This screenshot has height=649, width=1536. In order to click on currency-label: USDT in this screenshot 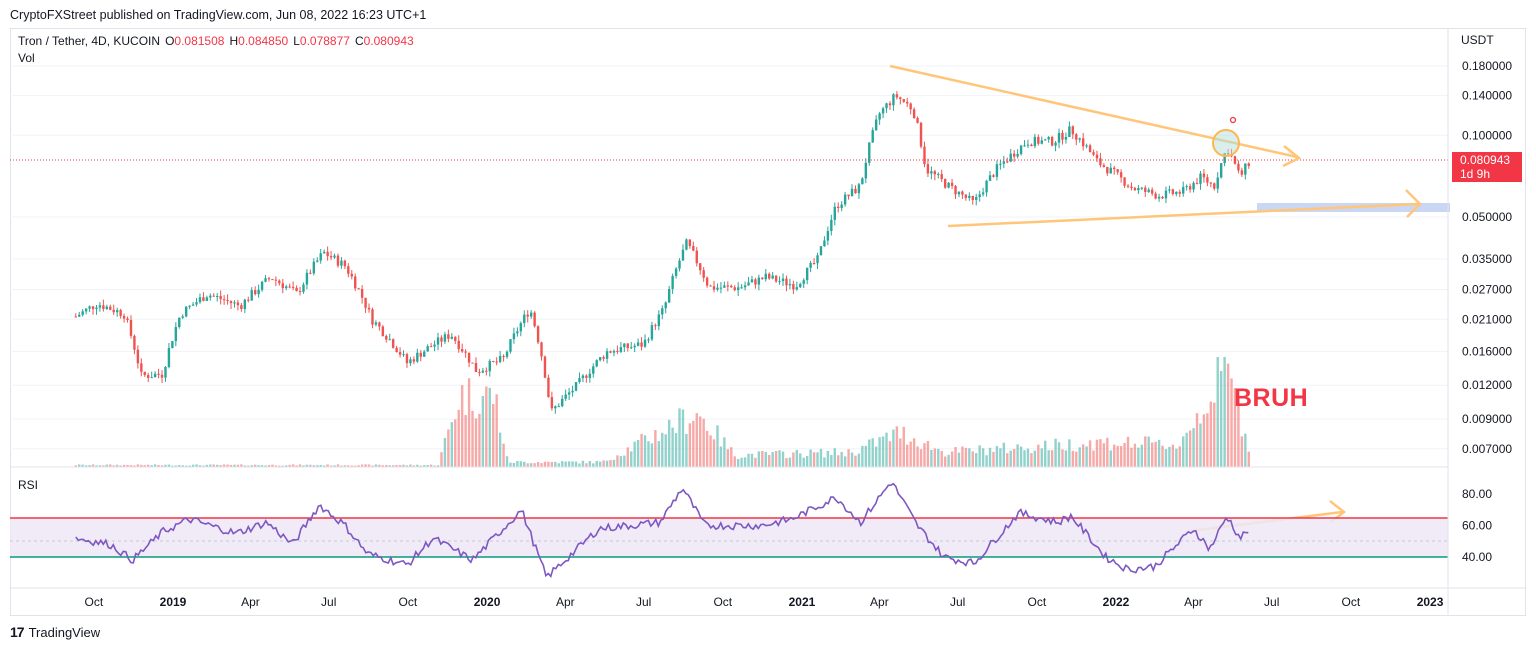, I will do `click(1477, 40)`.